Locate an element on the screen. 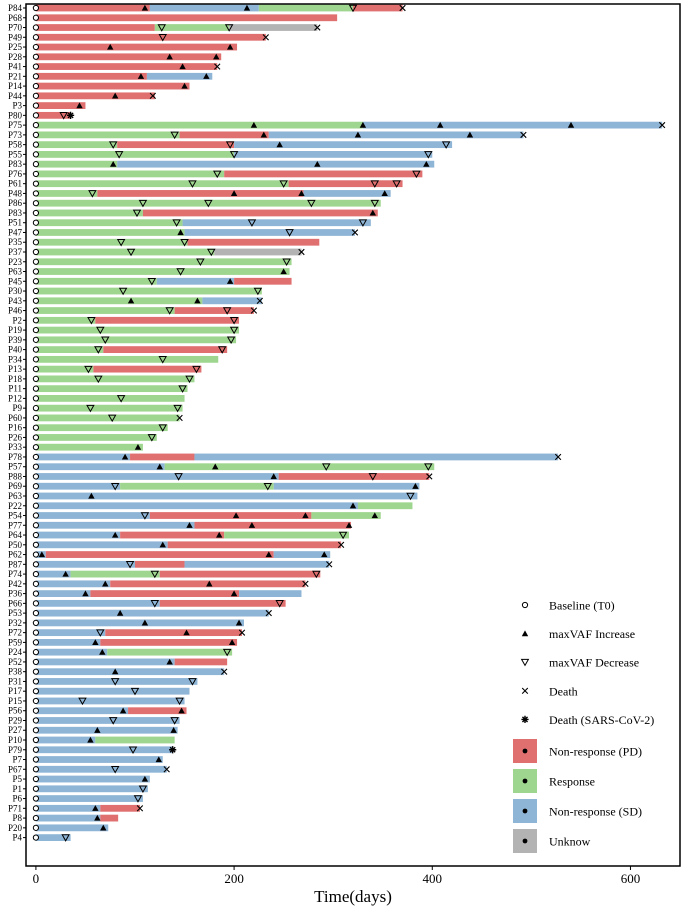 The width and height of the screenshot is (685, 908). legend-item-increase: maxVAF Increase is located at coordinates (578, 634).